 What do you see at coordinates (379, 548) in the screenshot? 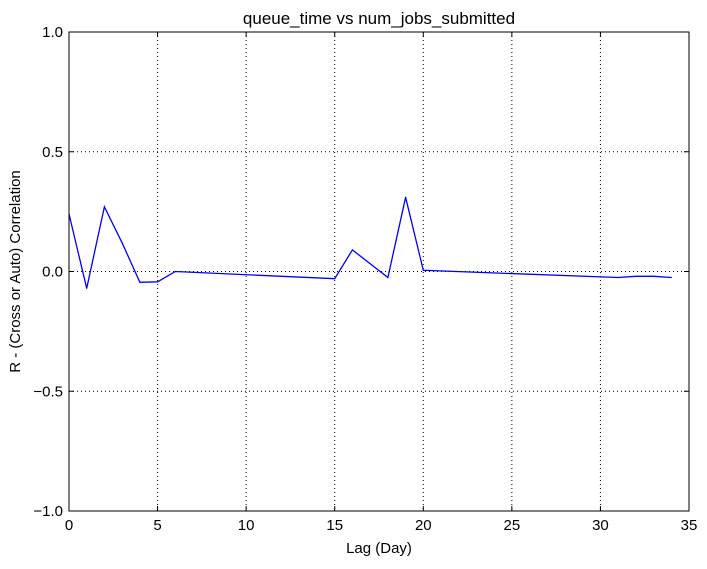
I see `x-axis-label: Lag (Day)` at bounding box center [379, 548].